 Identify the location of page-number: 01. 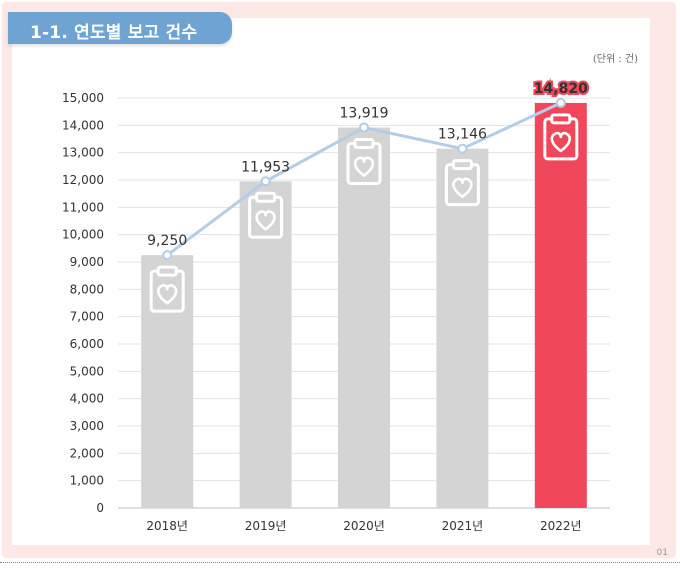
(662, 553).